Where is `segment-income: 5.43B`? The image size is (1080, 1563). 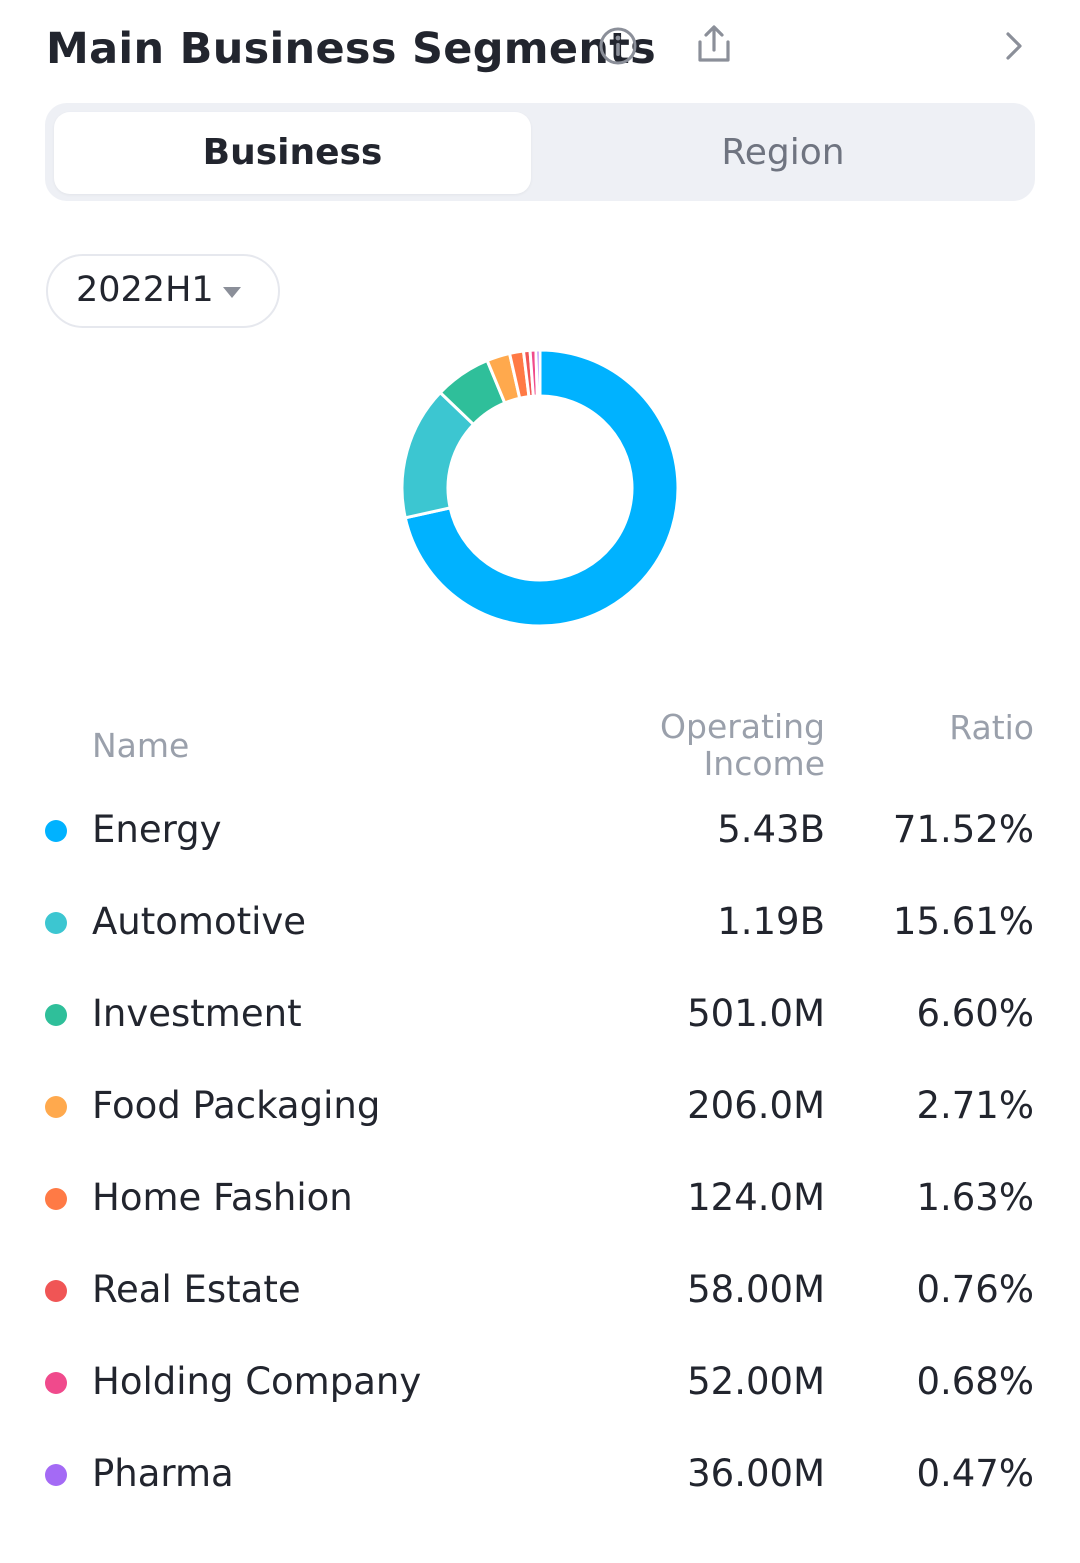 segment-income: 5.43B is located at coordinates (771, 829).